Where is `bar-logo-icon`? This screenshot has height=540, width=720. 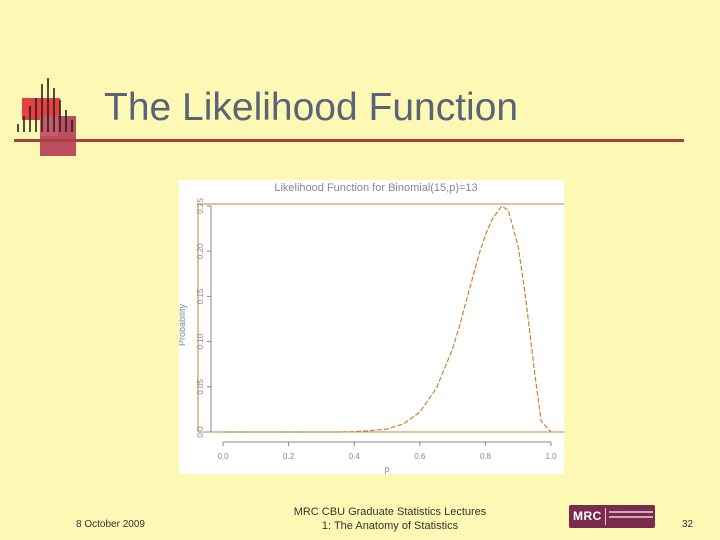 bar-logo-icon is located at coordinates (46, 117).